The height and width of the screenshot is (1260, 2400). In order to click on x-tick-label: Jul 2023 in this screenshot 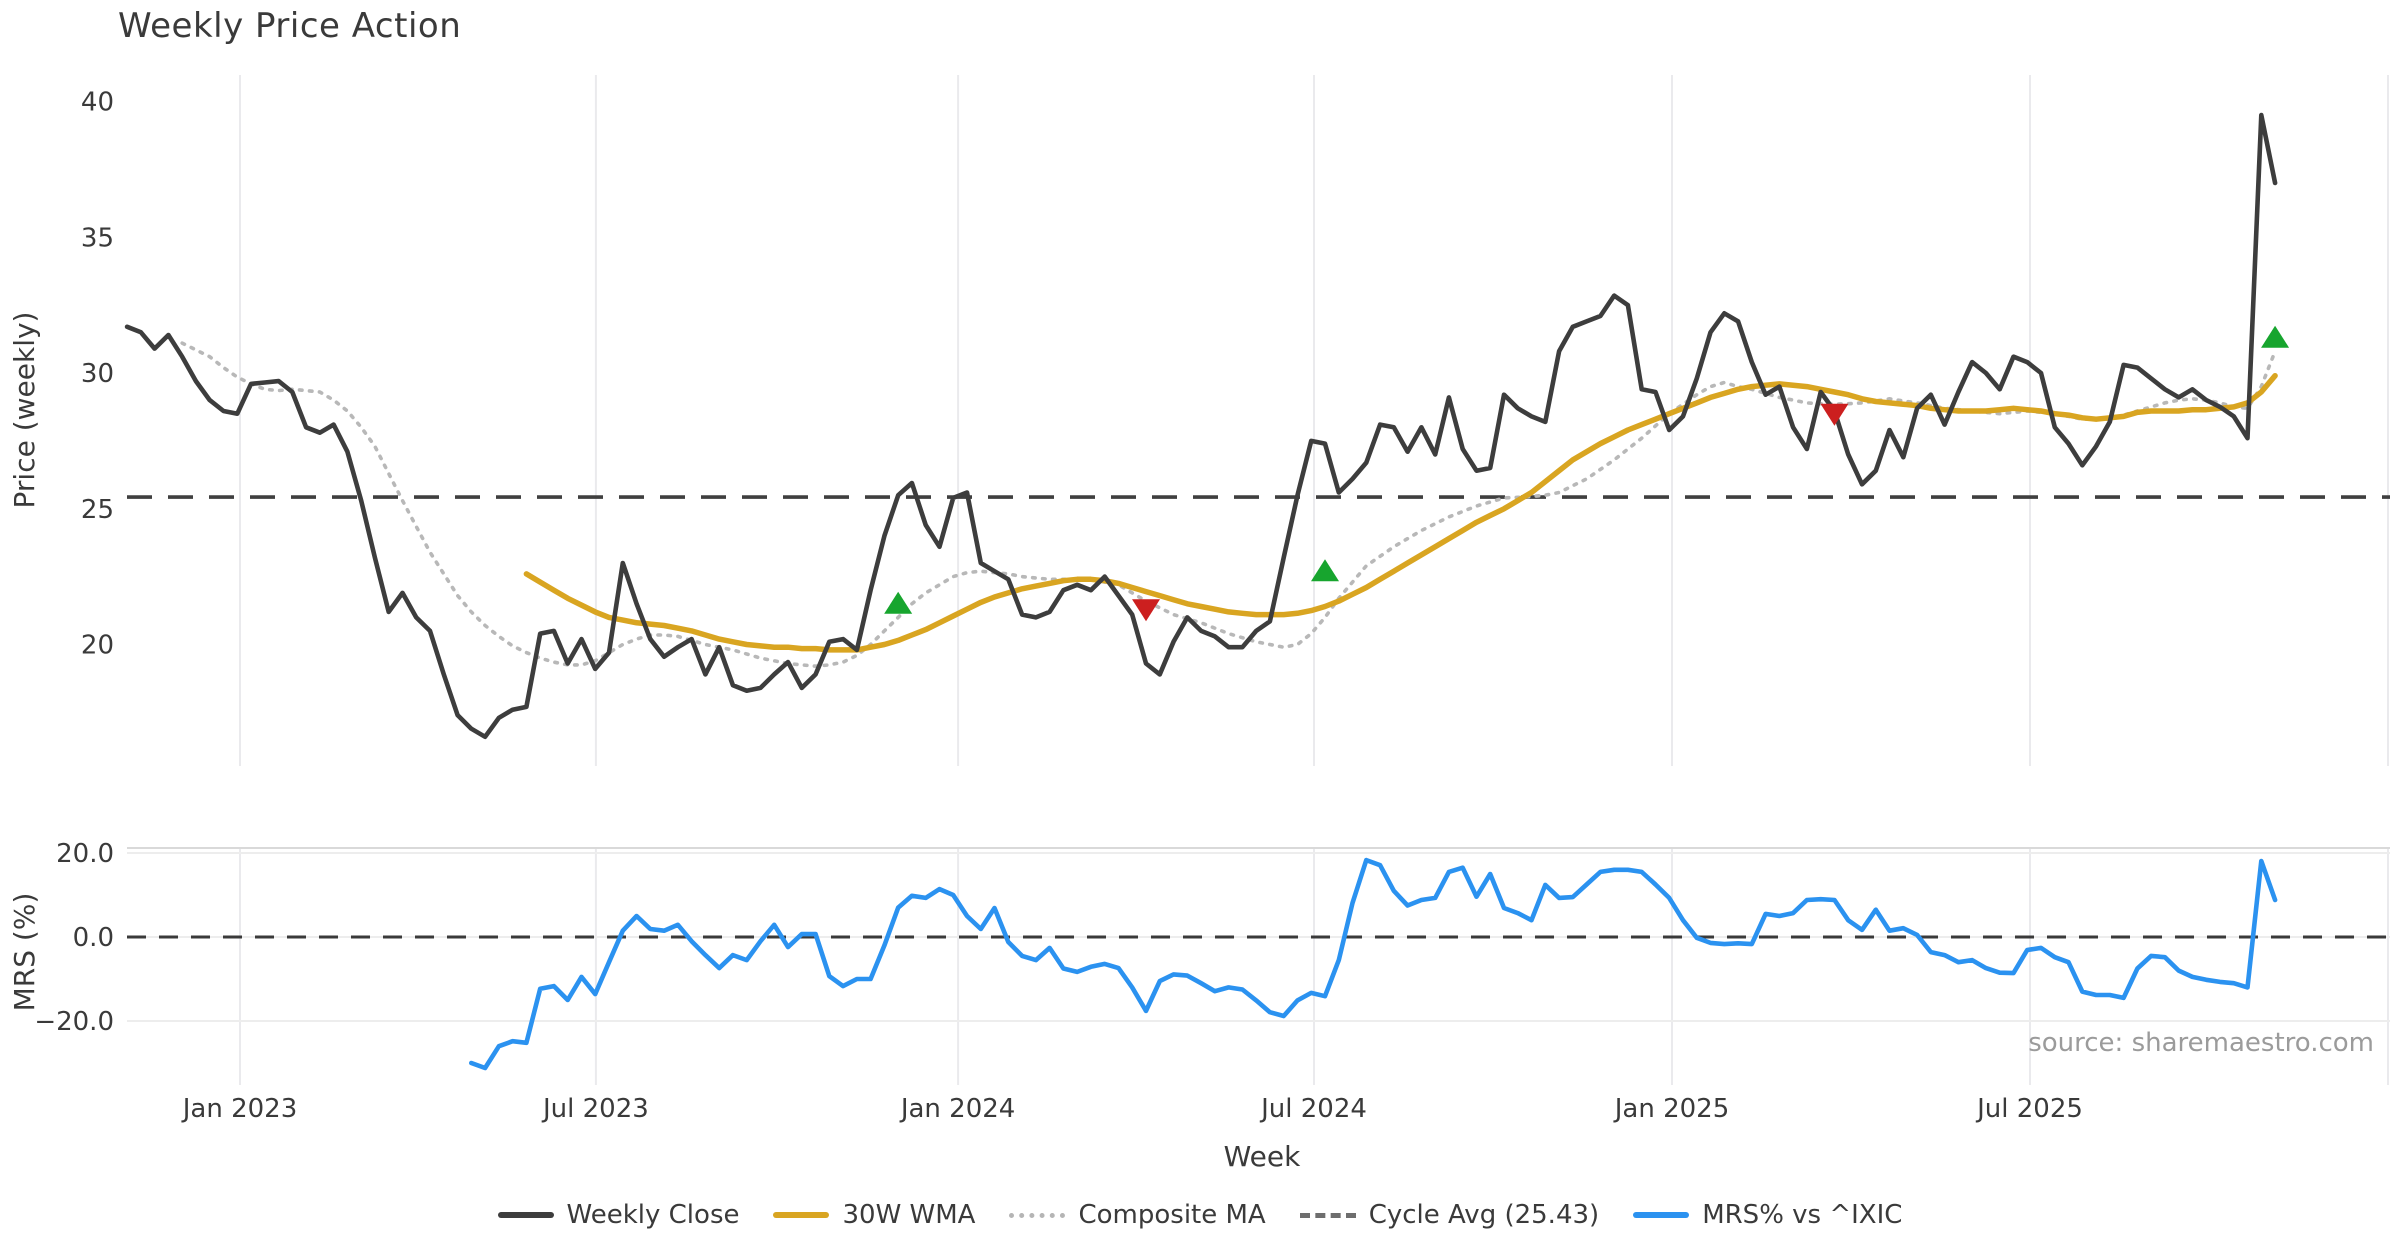, I will do `click(595, 1109)`.